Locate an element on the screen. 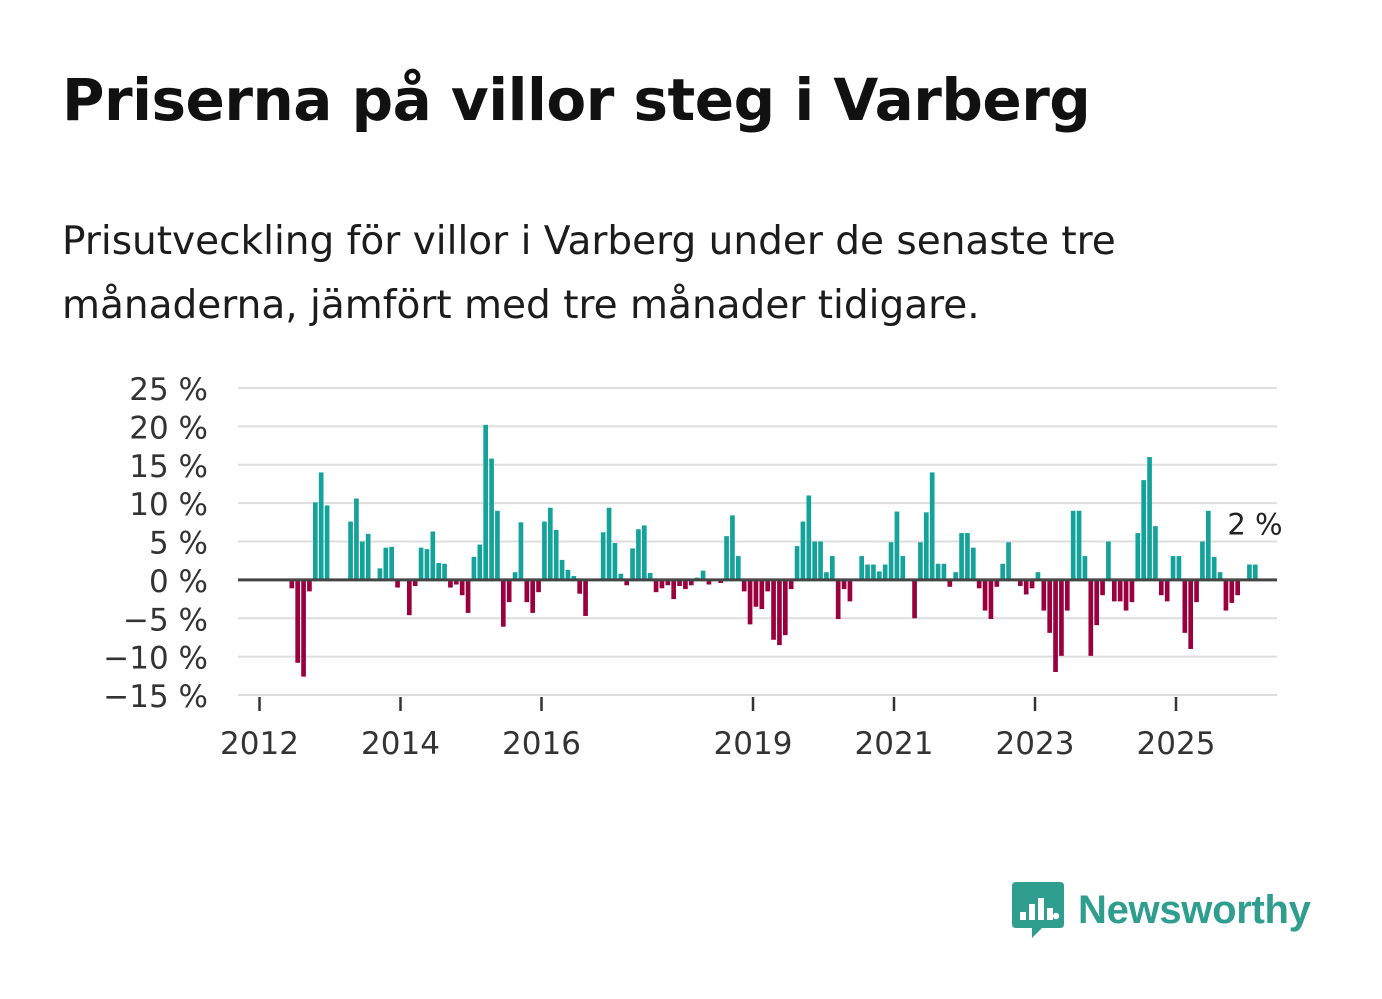  newsworthy-logo: Newsworthy is located at coordinates (1160, 910).